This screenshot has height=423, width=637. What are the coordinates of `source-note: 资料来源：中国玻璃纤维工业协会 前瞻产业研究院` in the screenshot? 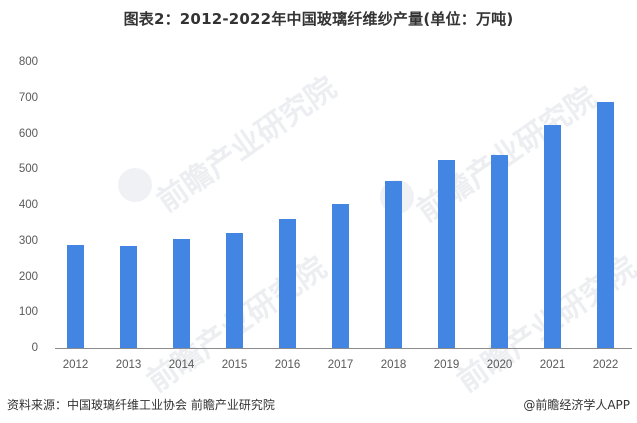 It's located at (141, 405).